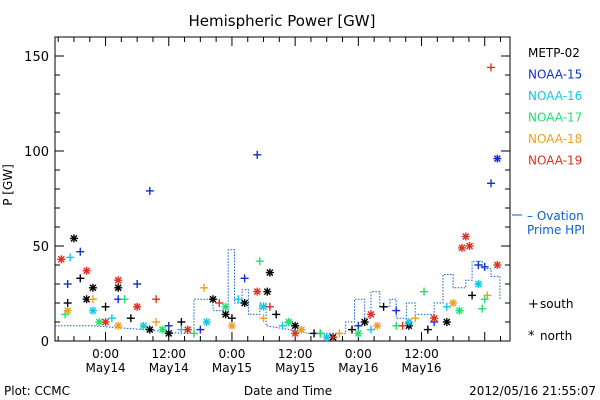 The image size is (600, 400). Describe the element at coordinates (556, 336) in the screenshot. I see `north-legend-label: north` at that location.